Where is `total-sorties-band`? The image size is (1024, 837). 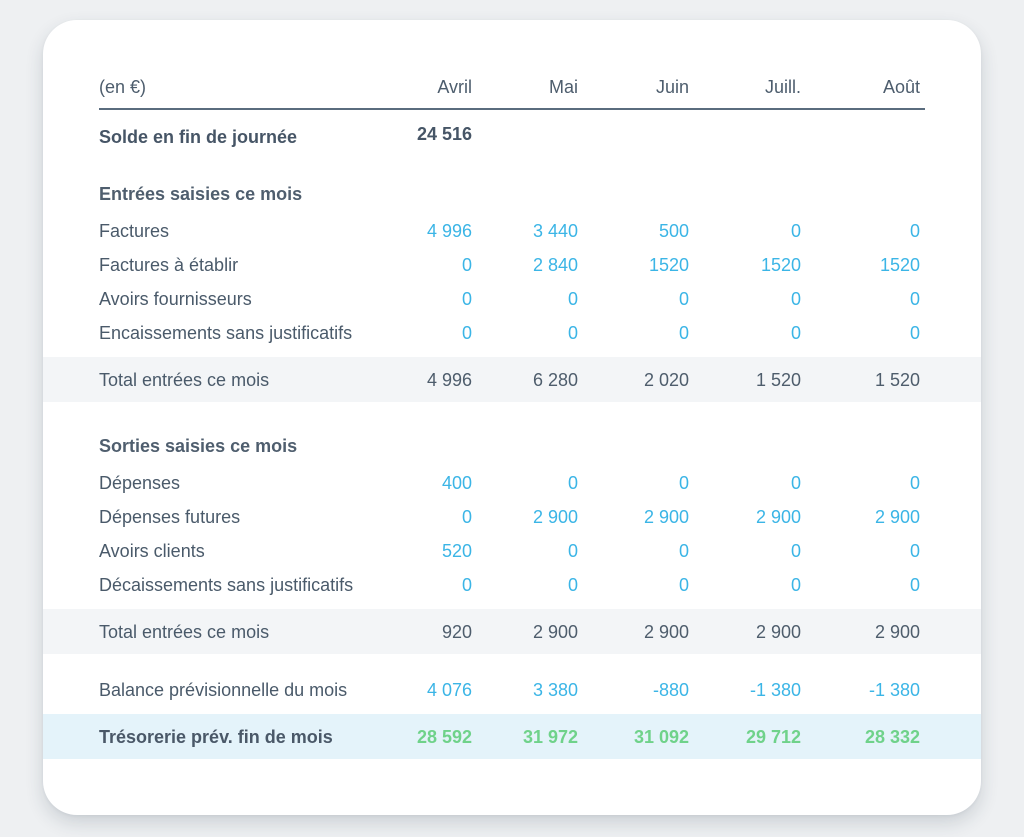 total-sorties-band is located at coordinates (512, 631).